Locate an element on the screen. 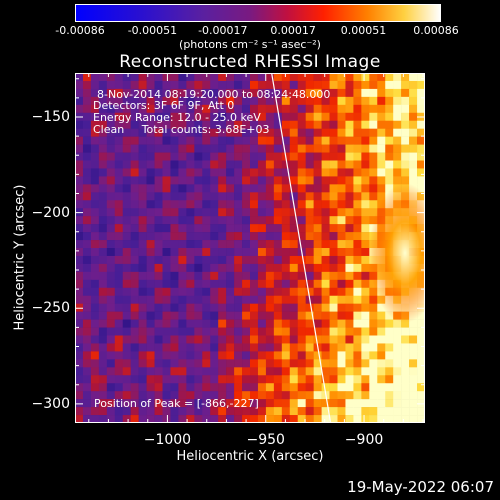  colorbar-tick-label: -0.00017 is located at coordinates (223, 30).